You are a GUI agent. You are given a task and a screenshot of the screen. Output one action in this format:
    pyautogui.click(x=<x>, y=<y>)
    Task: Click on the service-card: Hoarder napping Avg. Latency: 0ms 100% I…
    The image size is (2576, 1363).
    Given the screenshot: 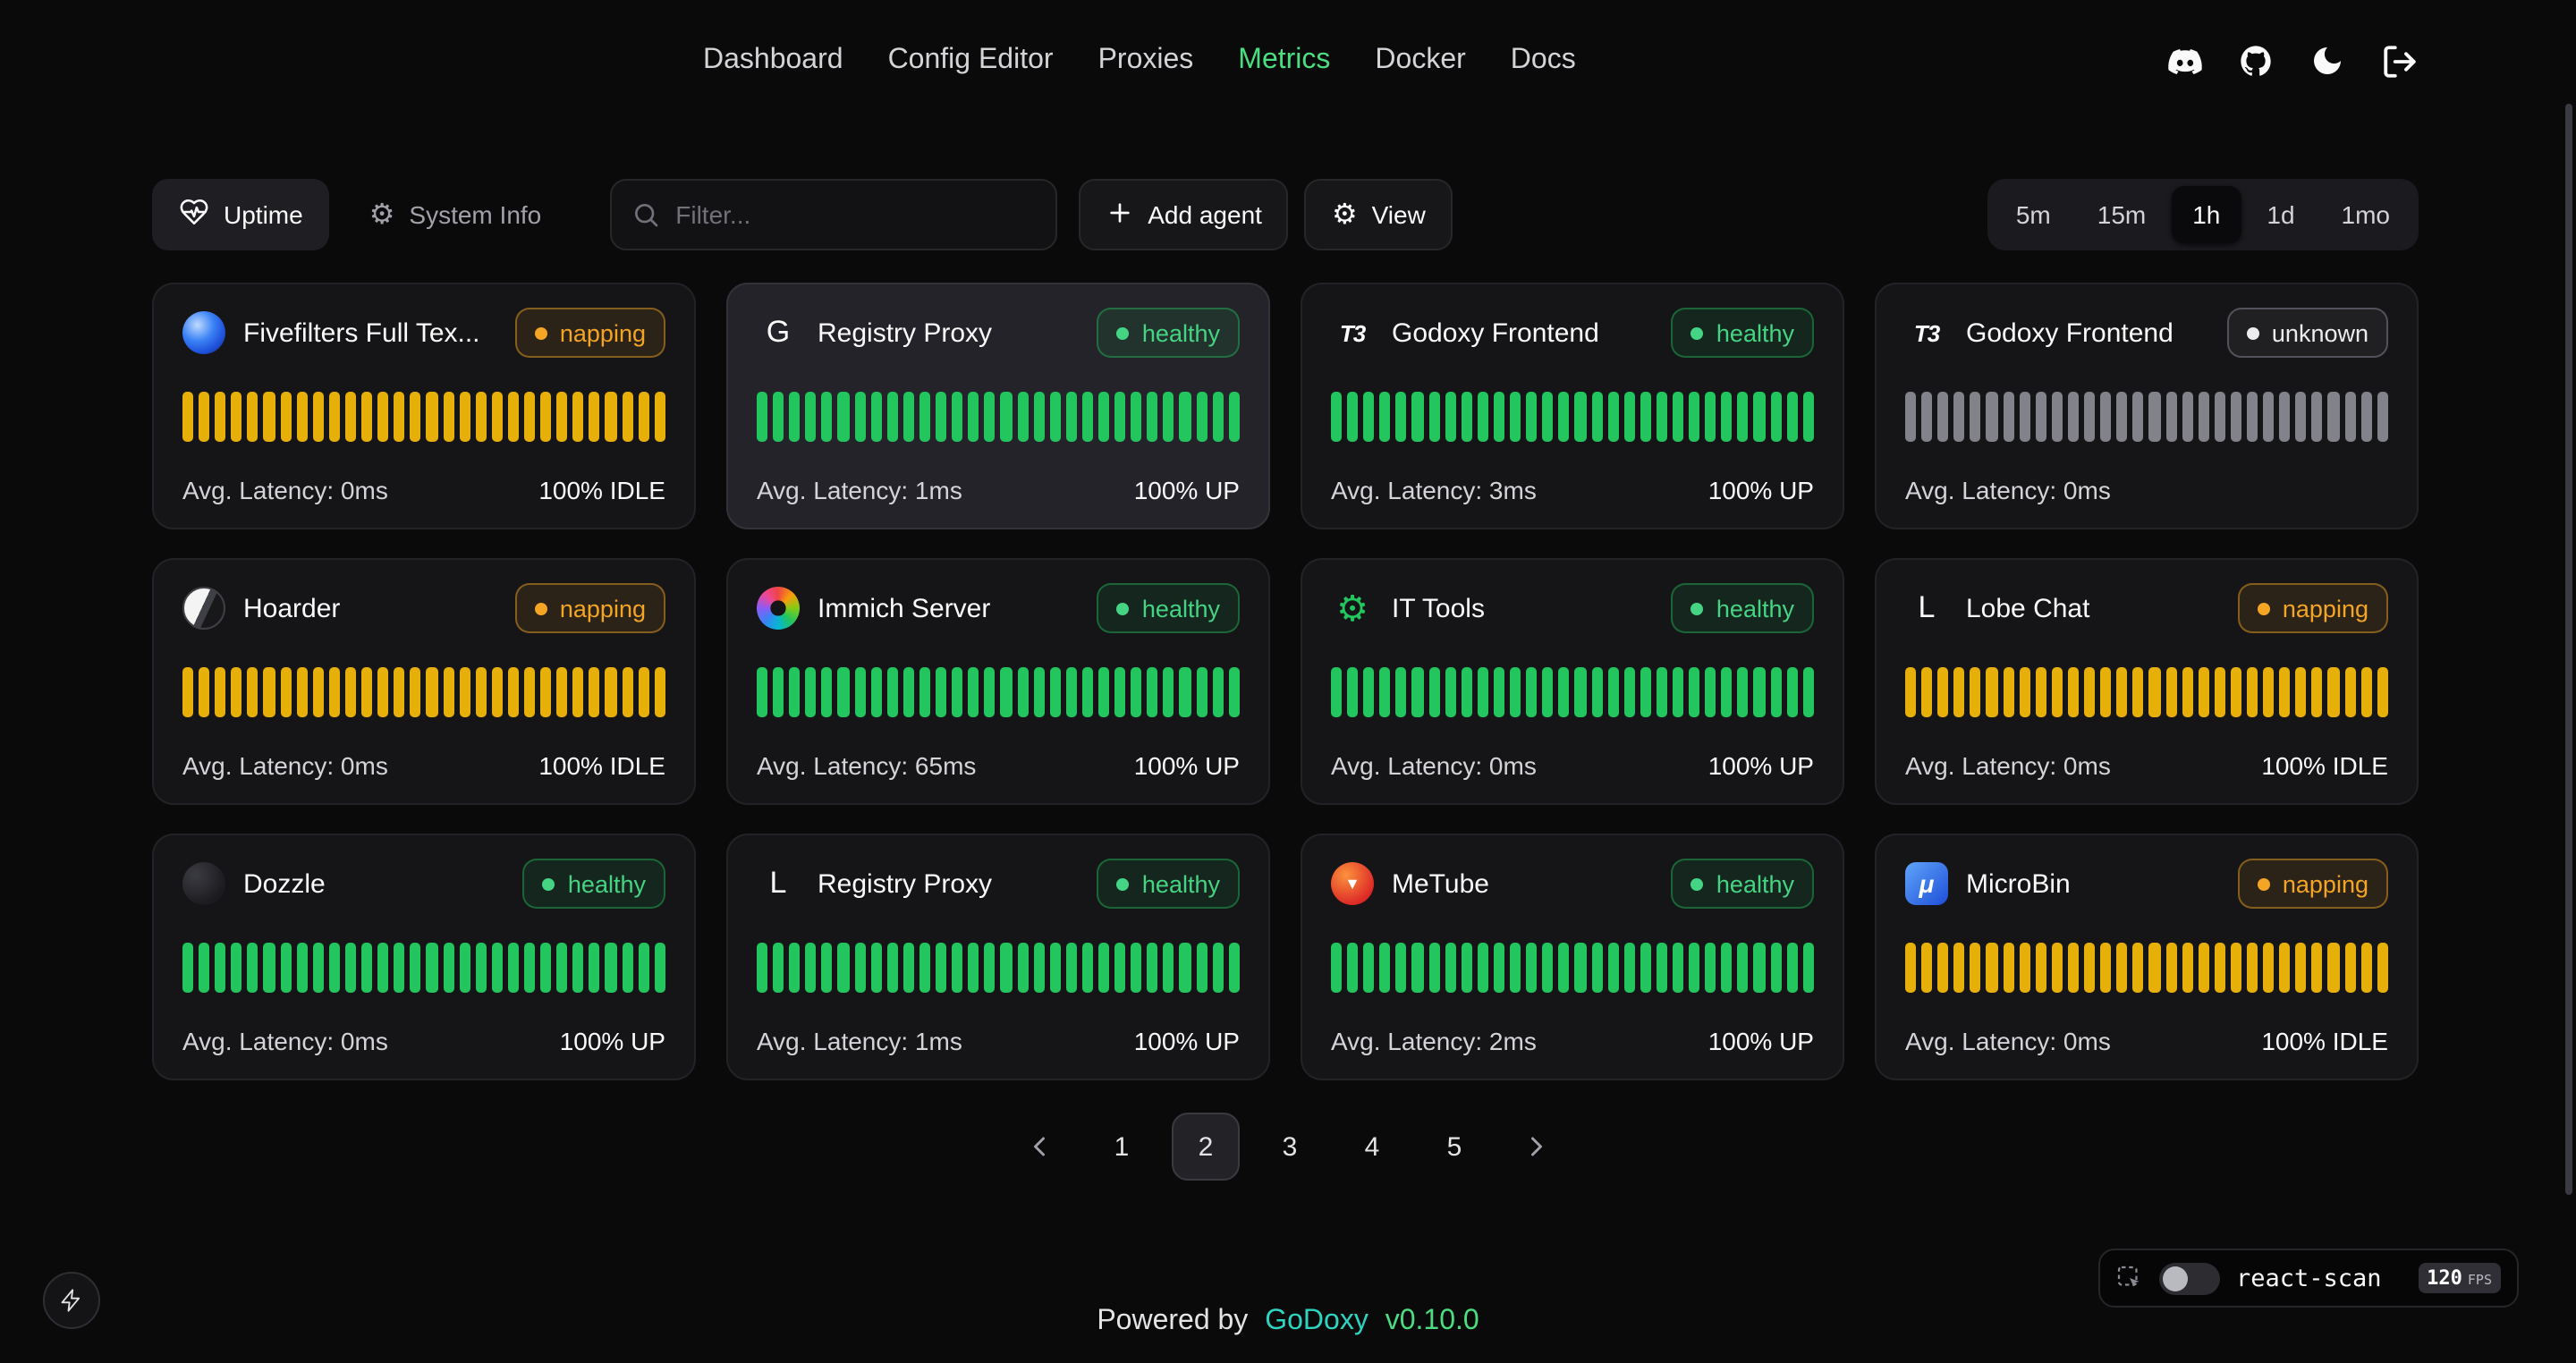 What is the action you would take?
    pyautogui.click(x=424, y=681)
    